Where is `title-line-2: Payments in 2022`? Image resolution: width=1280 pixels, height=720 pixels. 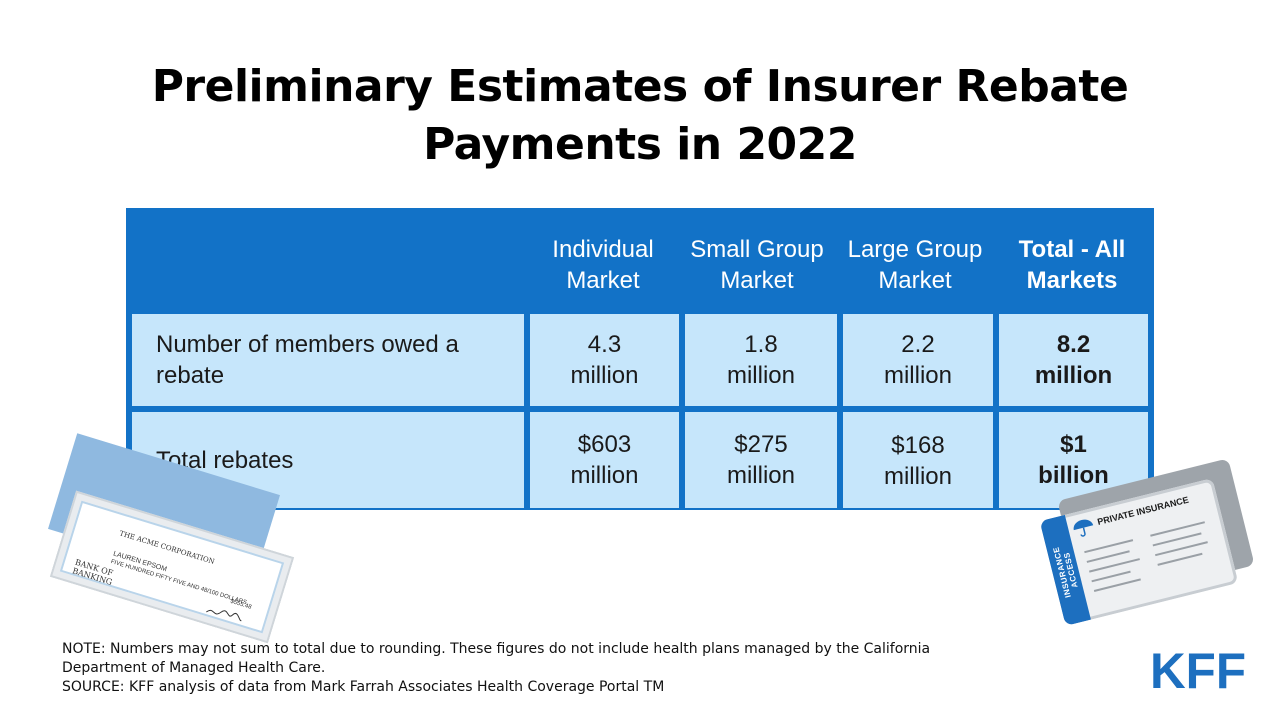 title-line-2: Payments in 2022 is located at coordinates (640, 144).